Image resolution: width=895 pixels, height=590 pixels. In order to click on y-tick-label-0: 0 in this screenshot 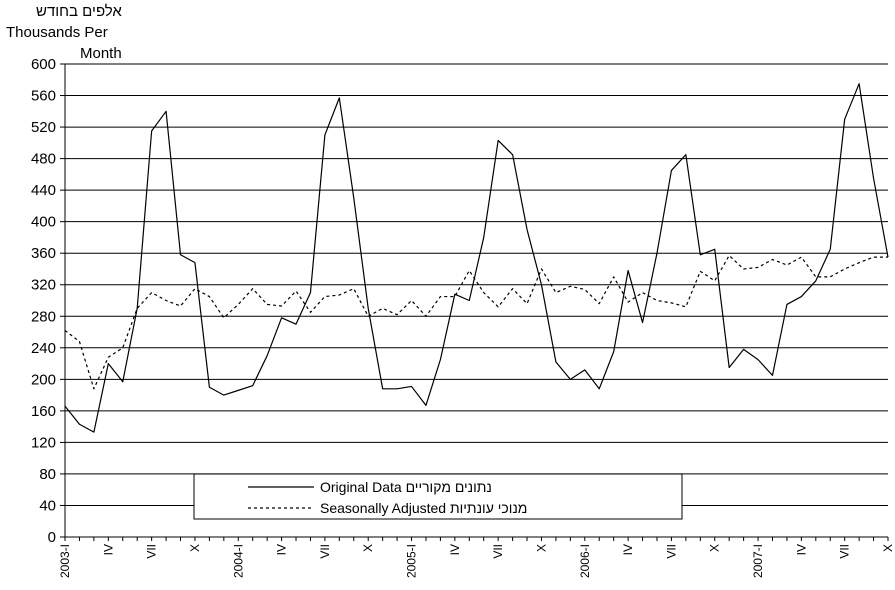, I will do `click(52, 537)`.